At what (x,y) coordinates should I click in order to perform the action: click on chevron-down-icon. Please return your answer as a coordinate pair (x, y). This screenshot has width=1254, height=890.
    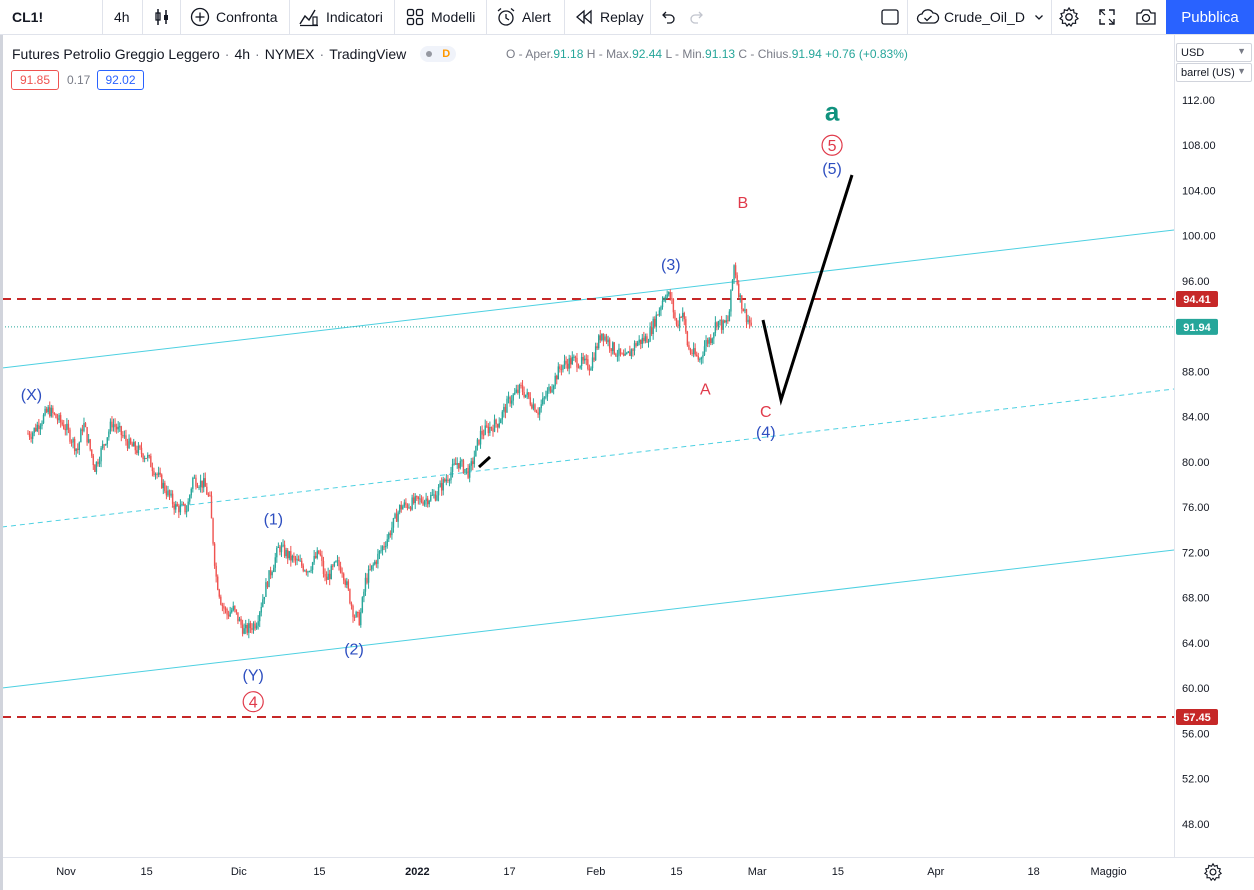
    Looking at the image, I should click on (1039, 17).